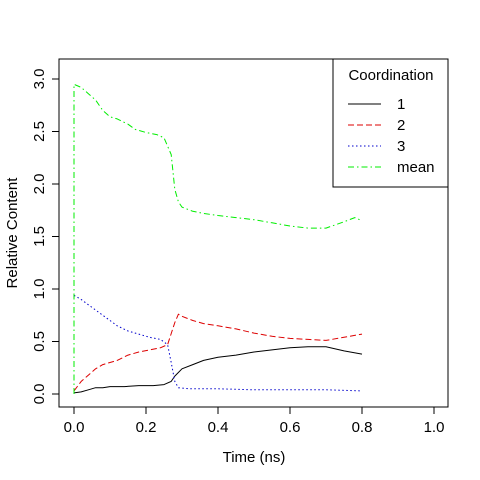  Describe the element at coordinates (254, 457) in the screenshot. I see `x-axis-title: Time (ns)` at that location.